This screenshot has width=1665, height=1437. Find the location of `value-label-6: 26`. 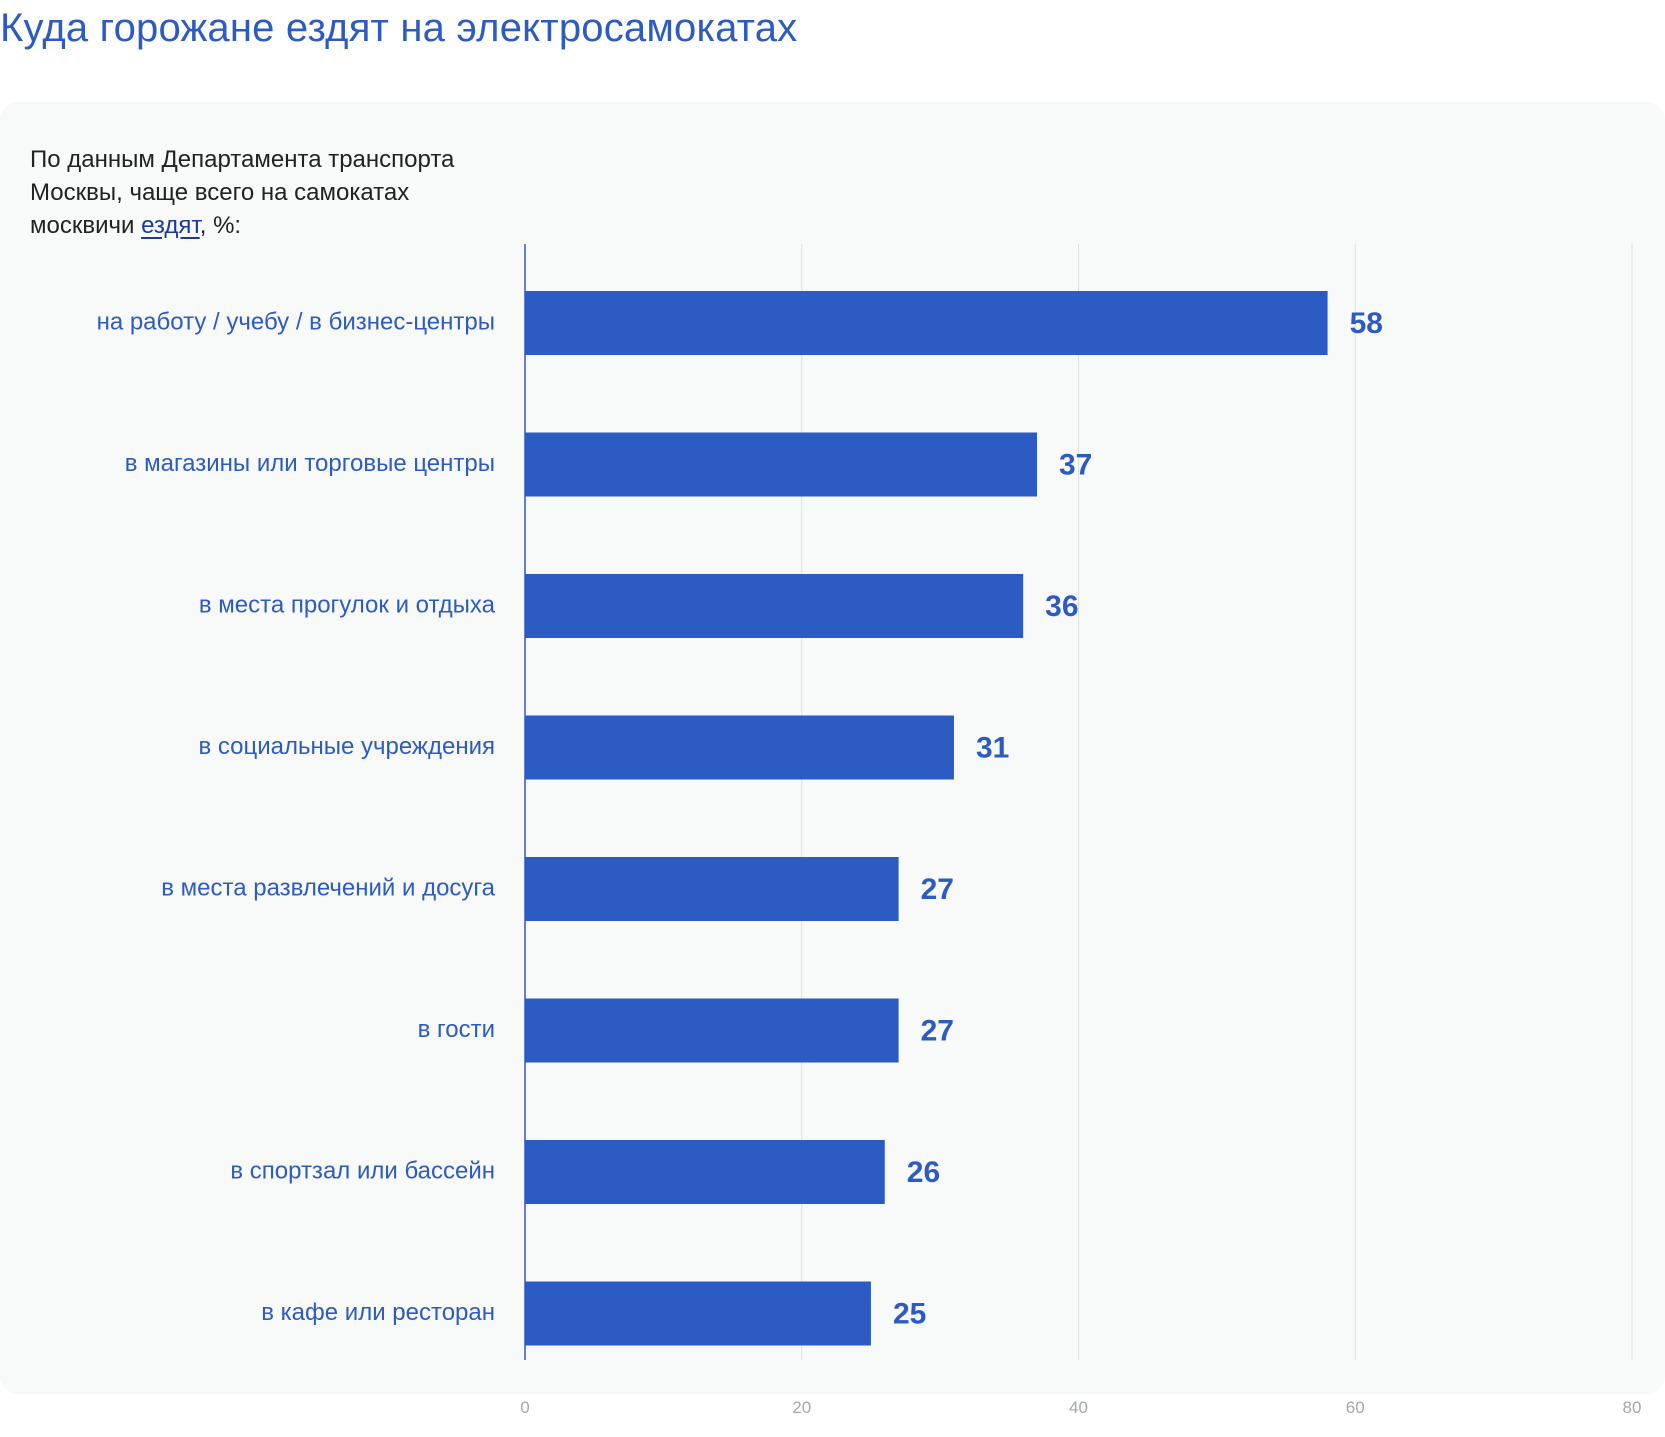

value-label-6: 26 is located at coordinates (923, 1172).